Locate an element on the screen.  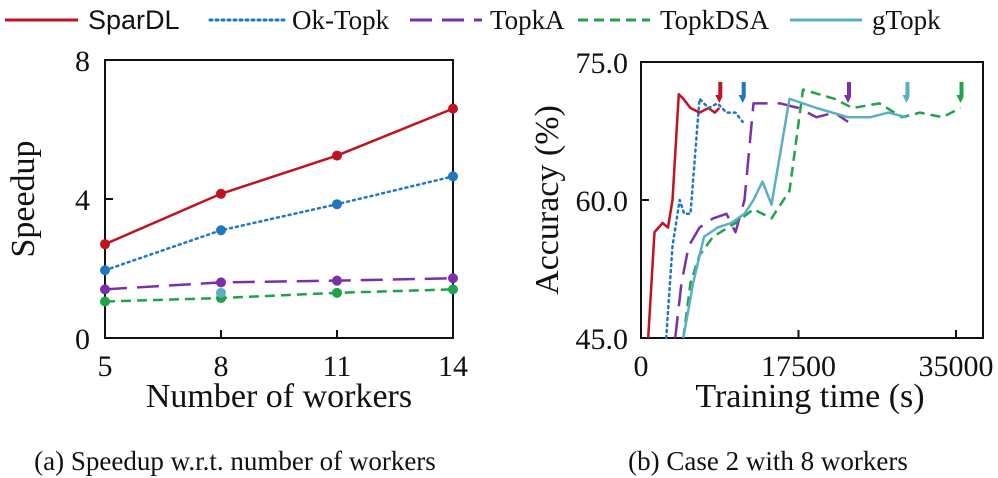
chart-a-lines is located at coordinates (279, 205).